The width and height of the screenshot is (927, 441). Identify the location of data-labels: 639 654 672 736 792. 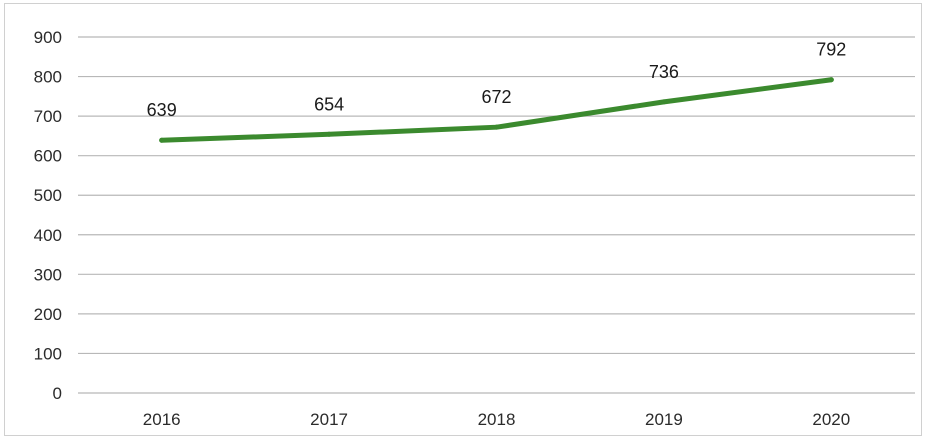
(497, 80).